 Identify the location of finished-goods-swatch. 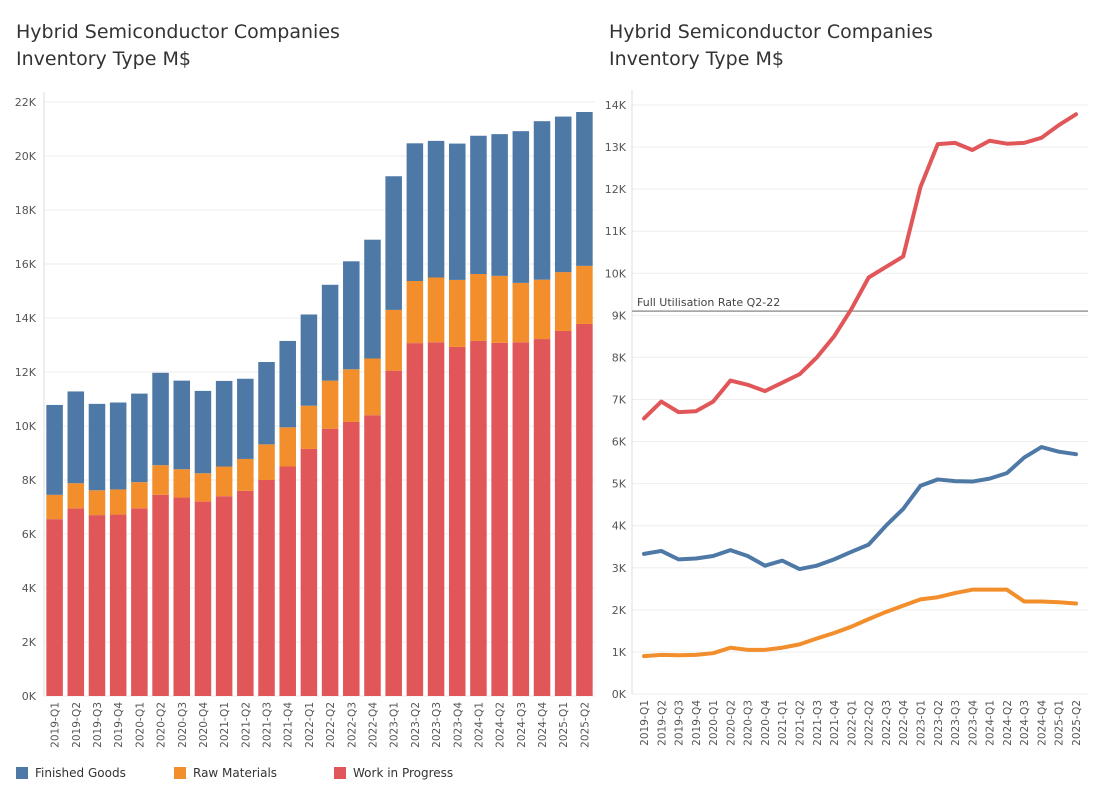
(22, 773).